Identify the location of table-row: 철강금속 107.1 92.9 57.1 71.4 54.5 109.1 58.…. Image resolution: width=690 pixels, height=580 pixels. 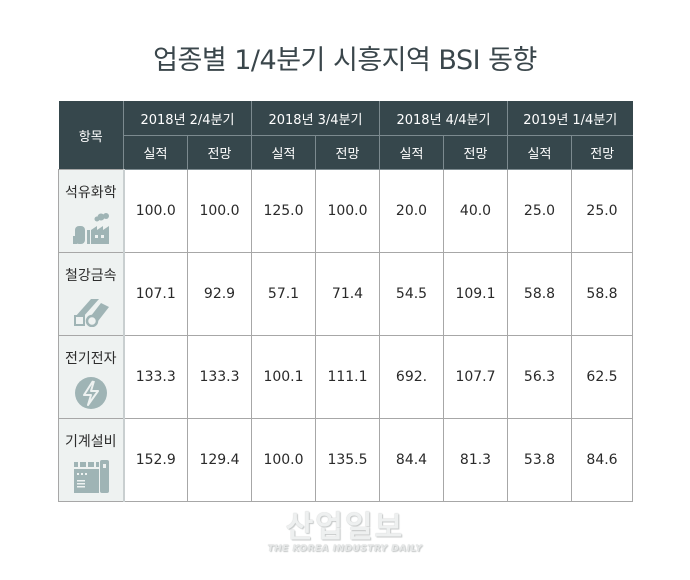
(345, 294).